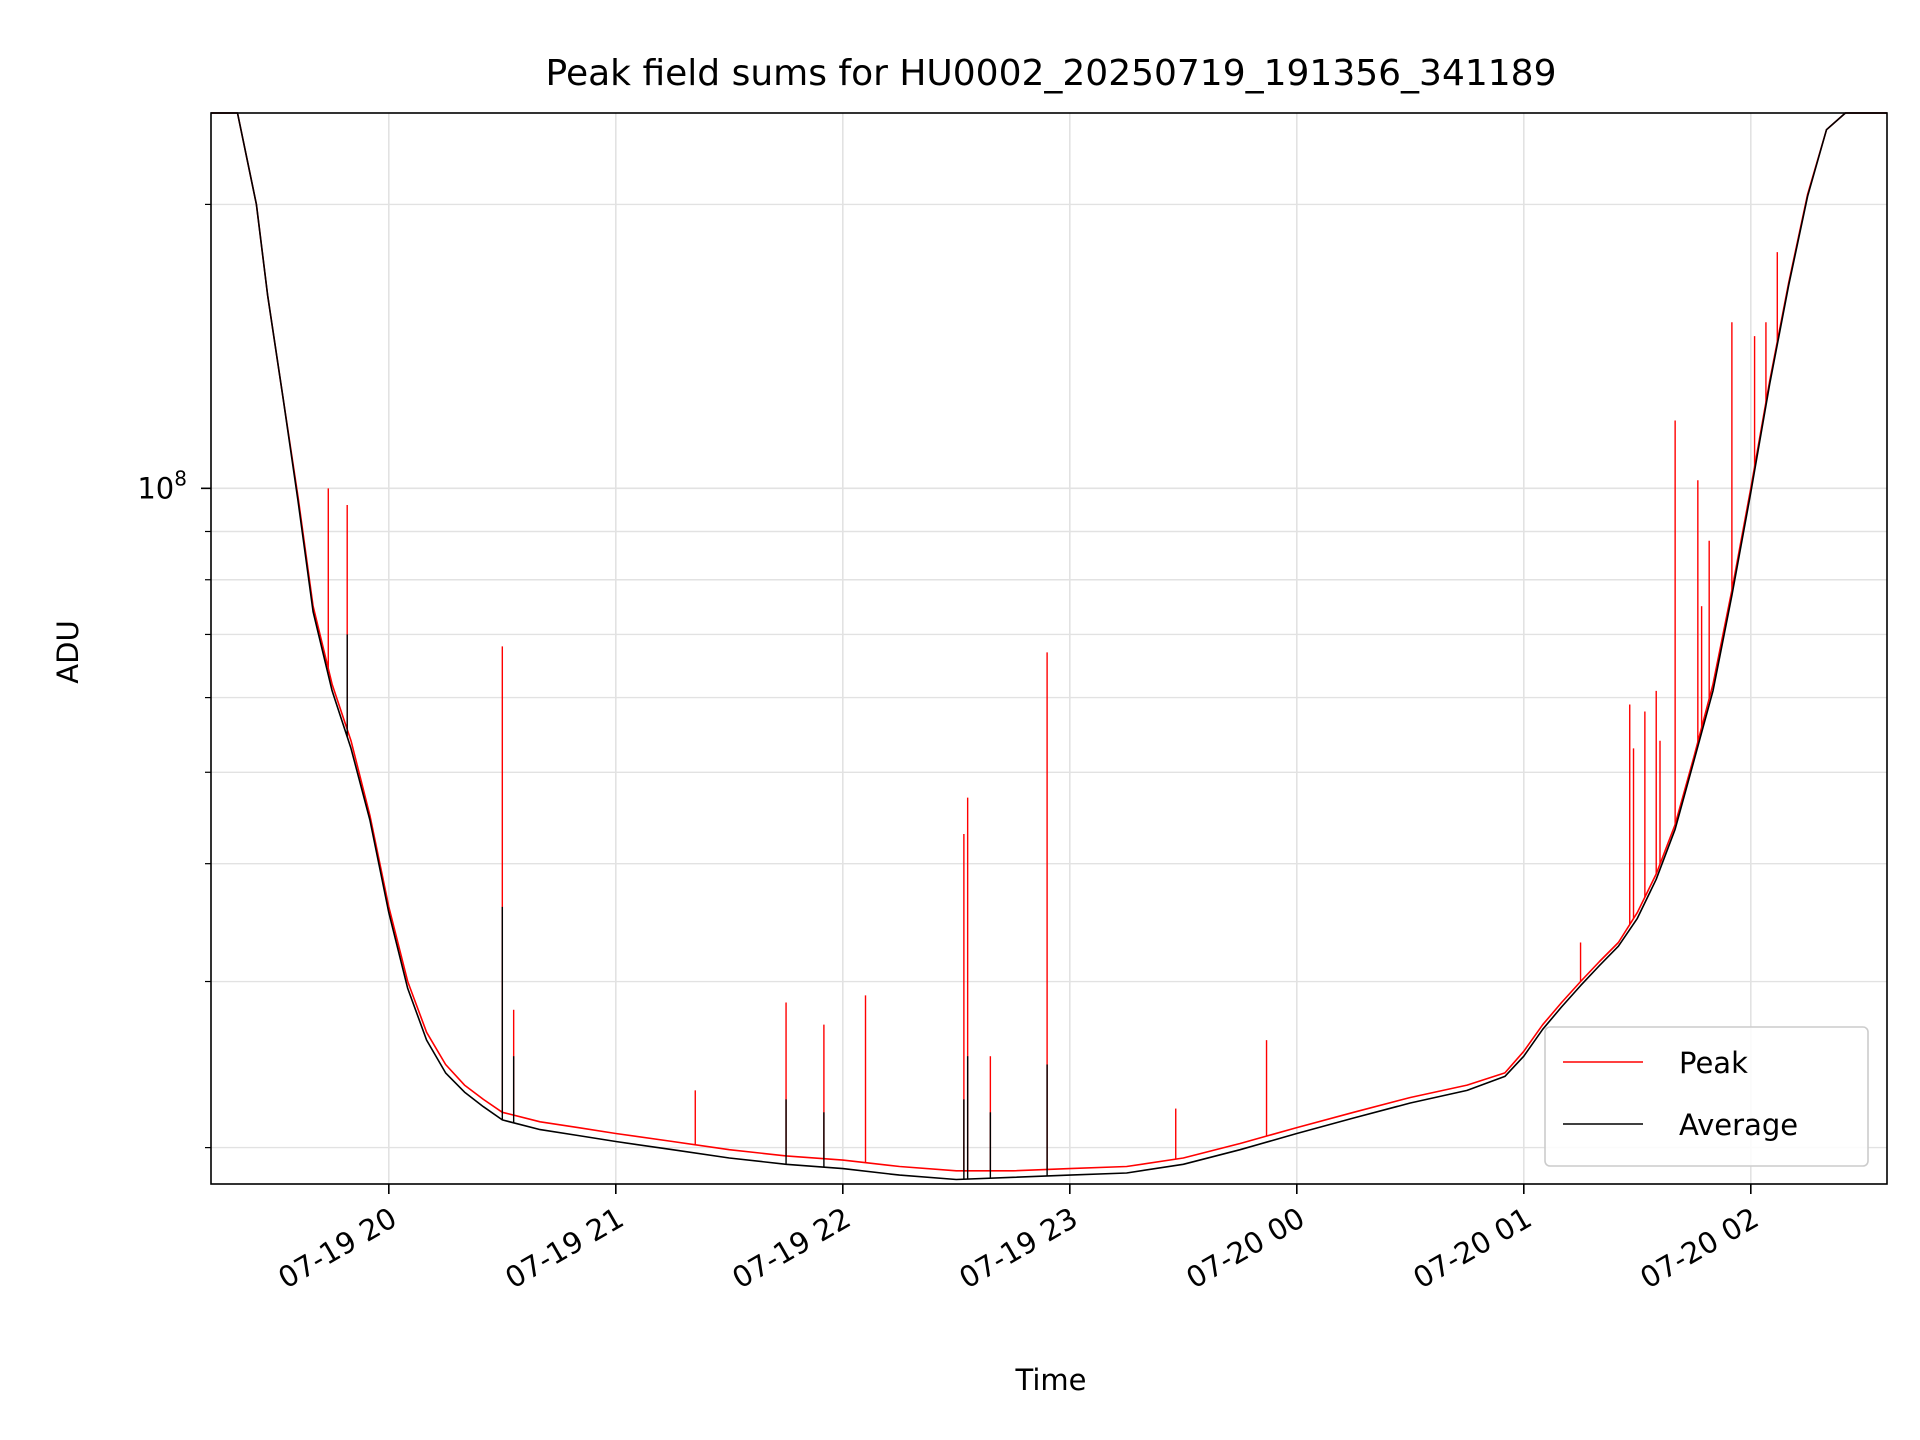 The image size is (1920, 1440). Describe the element at coordinates (1699, 1248) in the screenshot. I see `x-tick-label: 07-20 02` at that location.